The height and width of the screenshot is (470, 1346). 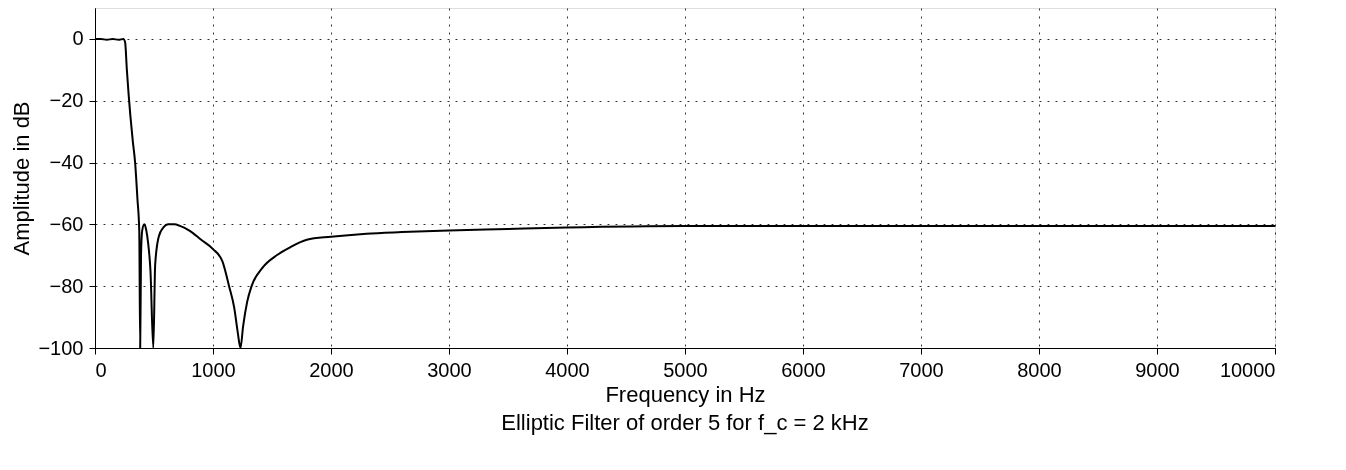 What do you see at coordinates (685, 394) in the screenshot?
I see `x-axis-title: Frequency in Hz` at bounding box center [685, 394].